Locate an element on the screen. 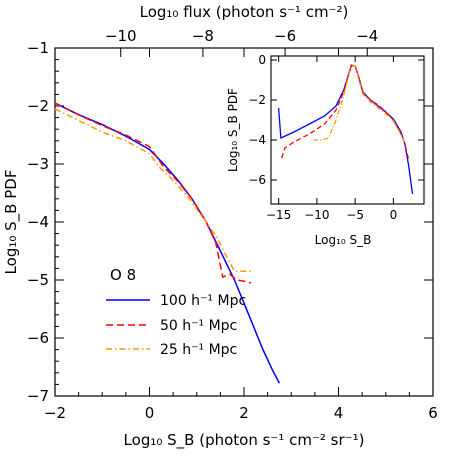 This screenshot has height=458, width=458. legend: O 8 100 h⁻¹ Mpc 50 h⁻¹ Mpc 25 h⁻¹ Mpc is located at coordinates (176, 312).